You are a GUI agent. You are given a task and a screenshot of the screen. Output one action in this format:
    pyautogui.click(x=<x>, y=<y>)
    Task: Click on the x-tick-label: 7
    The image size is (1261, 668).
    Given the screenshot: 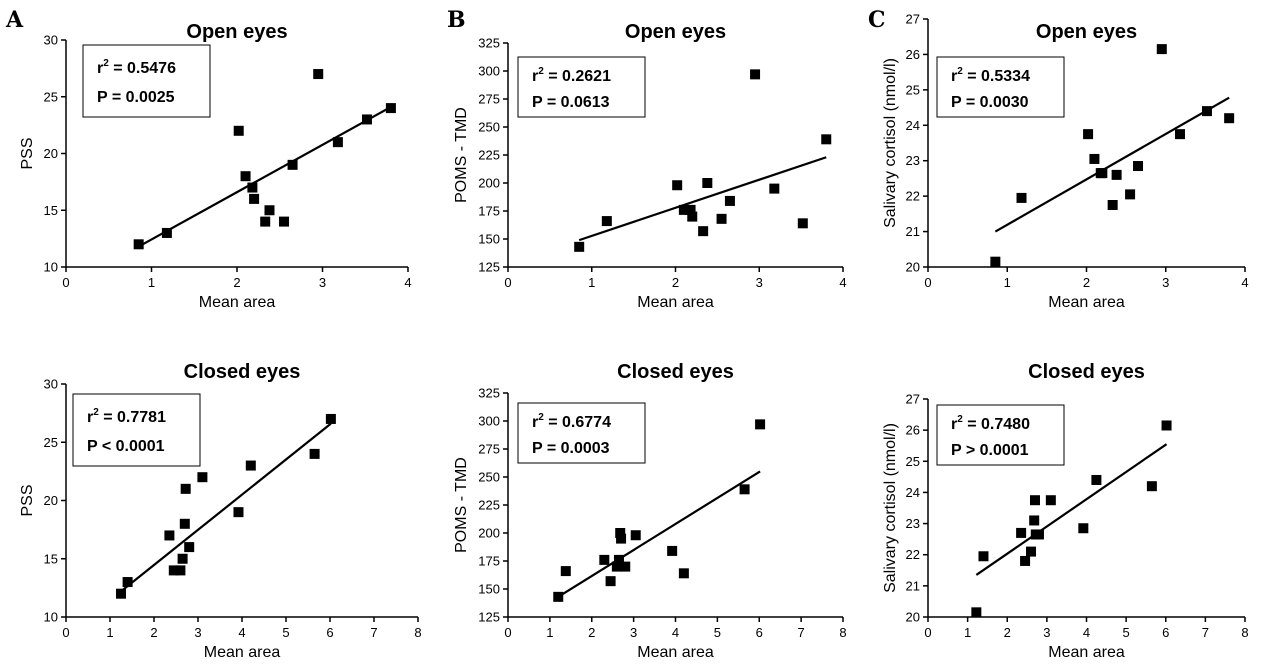 What is the action you would take?
    pyautogui.click(x=1205, y=632)
    